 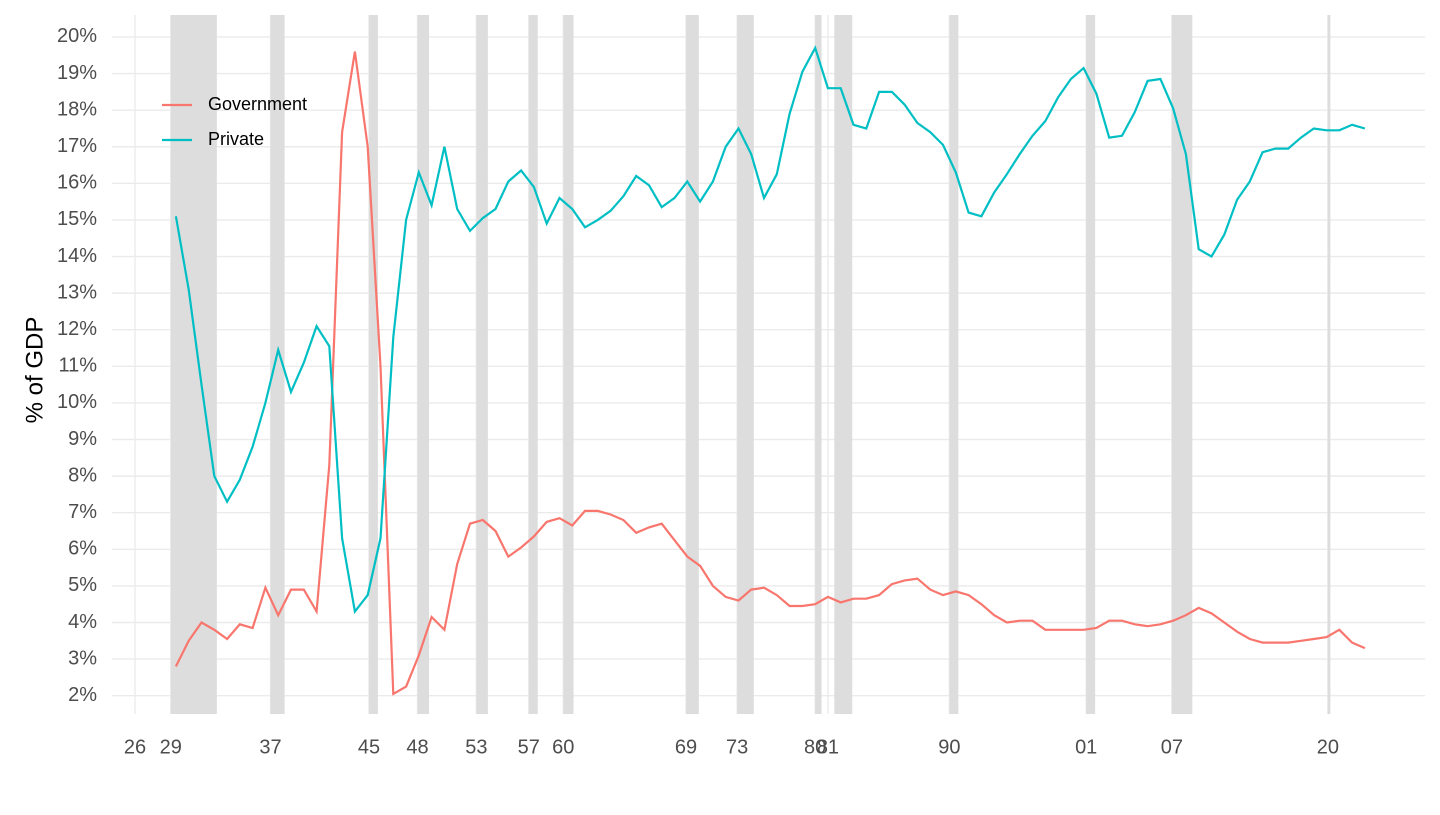 I want to click on y-tick-label: 6%, so click(x=82, y=549).